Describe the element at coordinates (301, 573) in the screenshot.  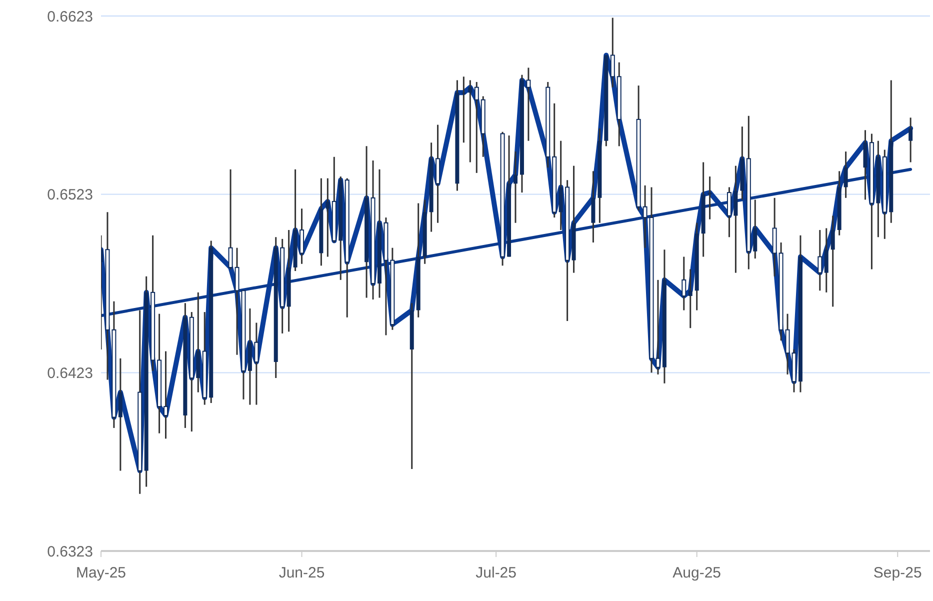
I see `x-tick-label: Jun-25` at that location.